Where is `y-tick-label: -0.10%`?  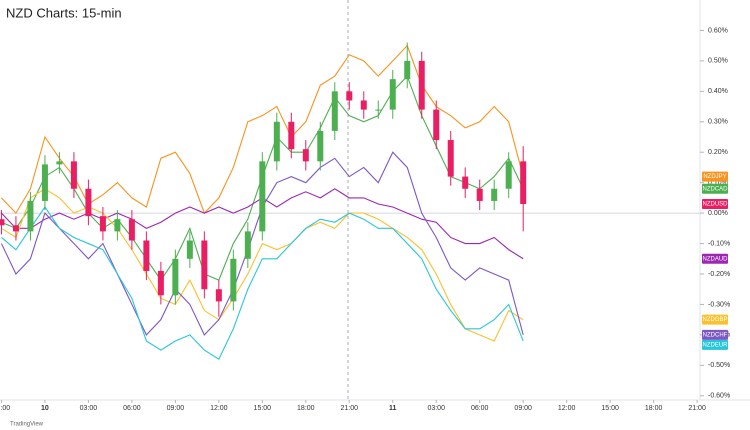
y-tick-label: -0.10% is located at coordinates (719, 243).